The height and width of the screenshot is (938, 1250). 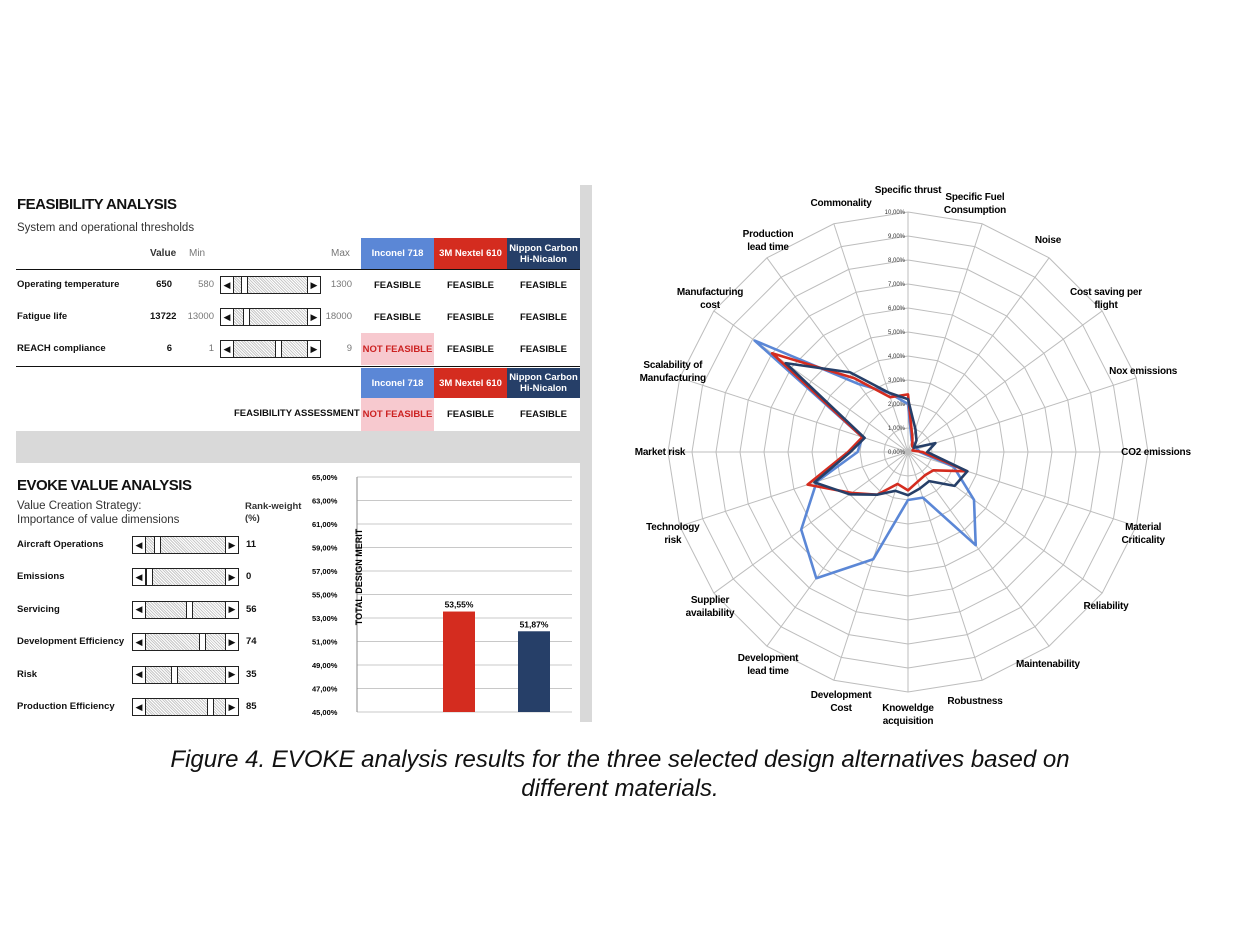 What do you see at coordinates (876, 429) in the screenshot?
I see `radar-series-line` at bounding box center [876, 429].